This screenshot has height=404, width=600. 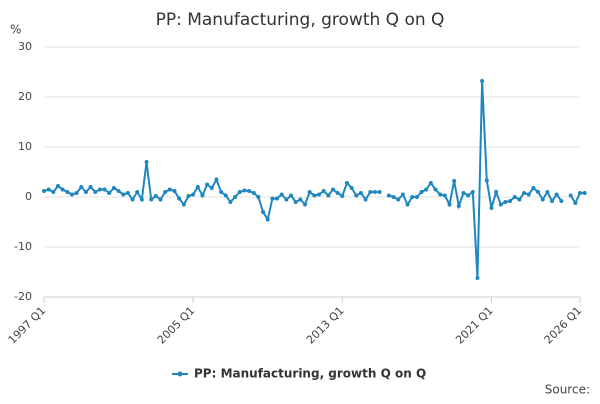 What do you see at coordinates (25, 96) in the screenshot?
I see `y-tick-label: 20` at bounding box center [25, 96].